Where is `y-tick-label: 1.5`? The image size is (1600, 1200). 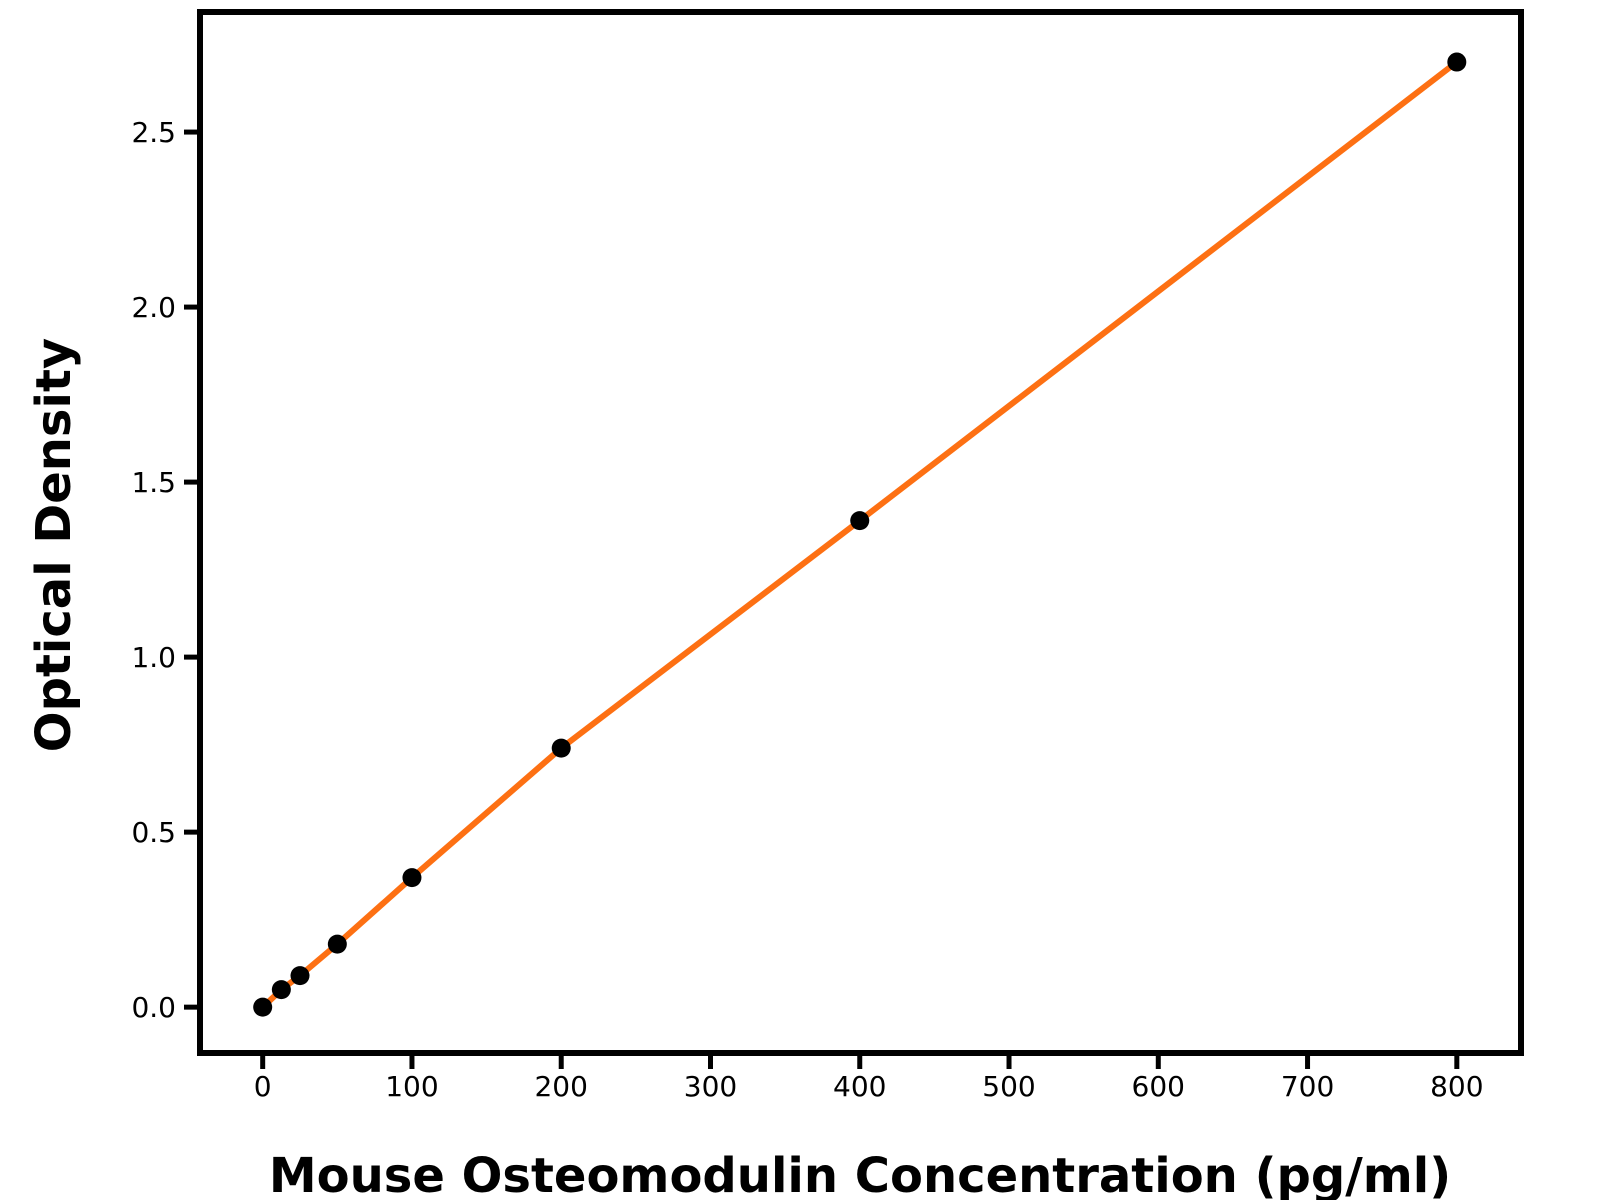
y-tick-label: 1.5 is located at coordinates (153, 482).